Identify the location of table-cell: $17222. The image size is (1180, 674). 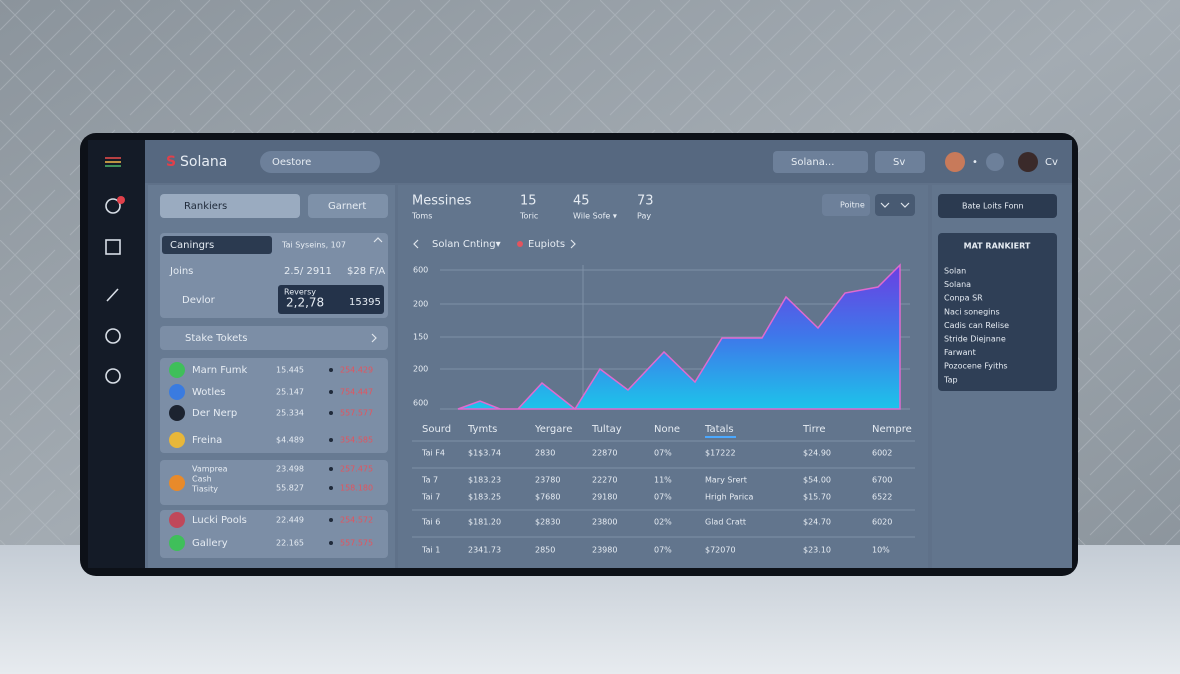
(720, 453).